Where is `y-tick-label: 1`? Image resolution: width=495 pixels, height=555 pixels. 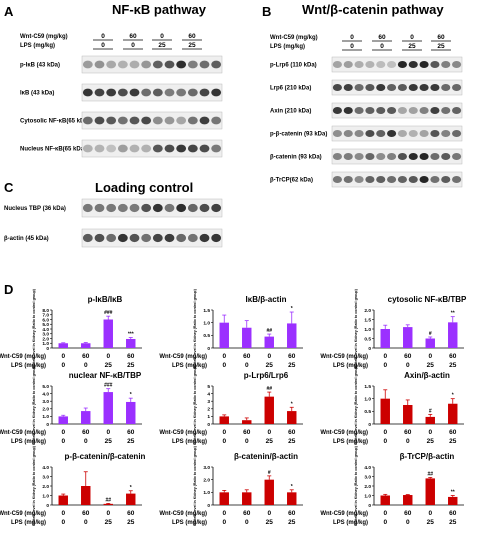
y-tick-label: 1 is located at coordinates (208, 417).